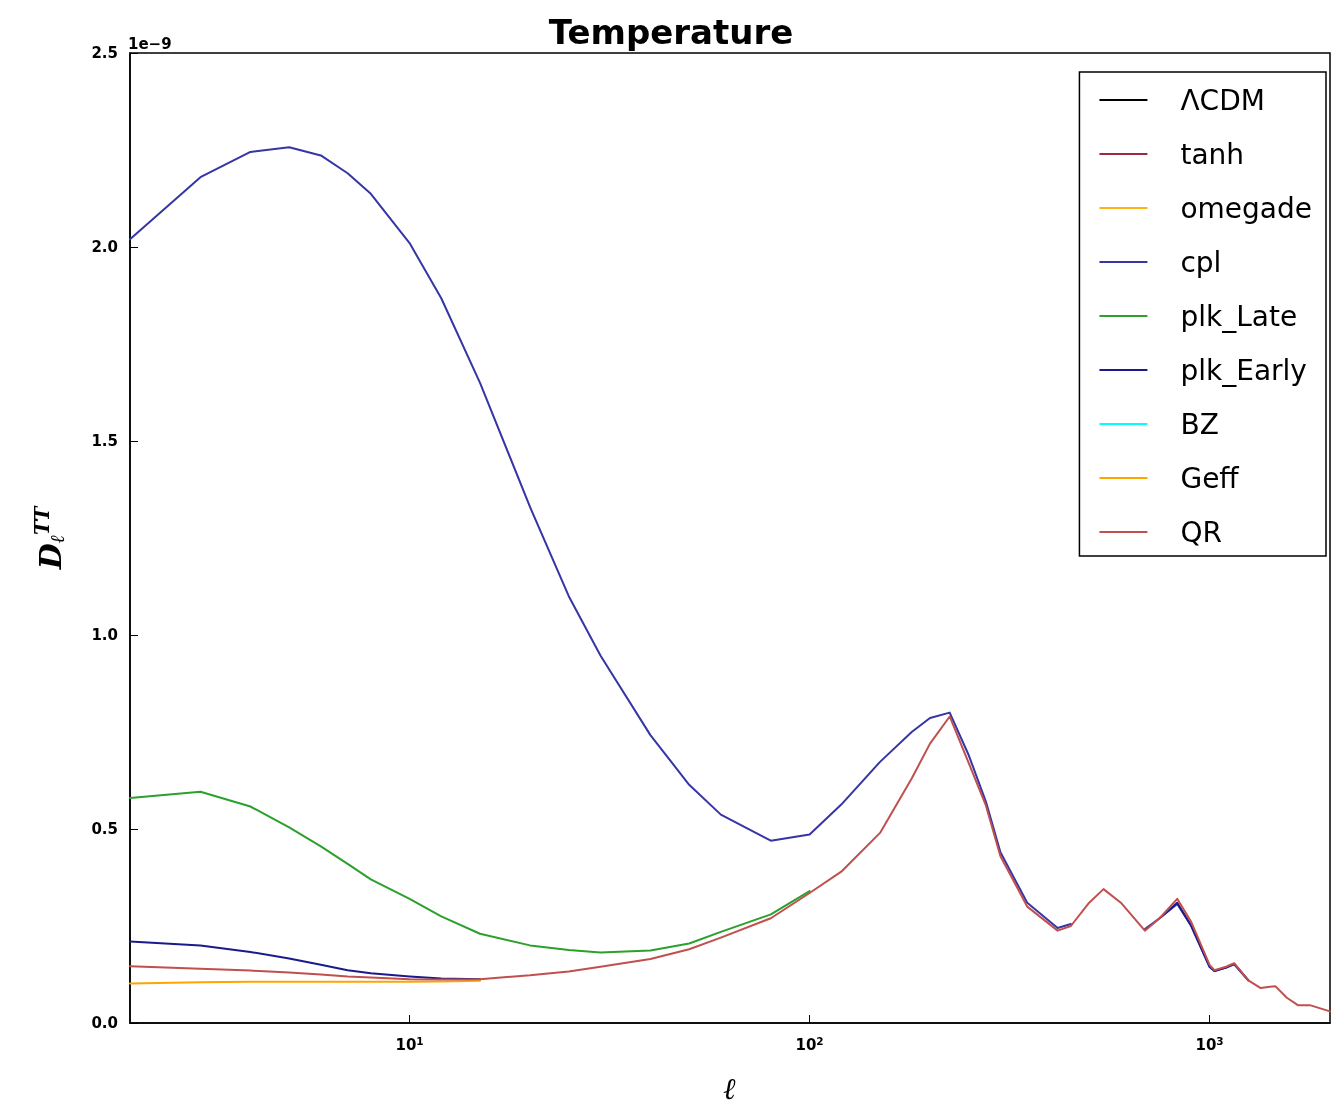 The image size is (1342, 1117). What do you see at coordinates (104, 441) in the screenshot?
I see `y-tick-label: 1.5` at bounding box center [104, 441].